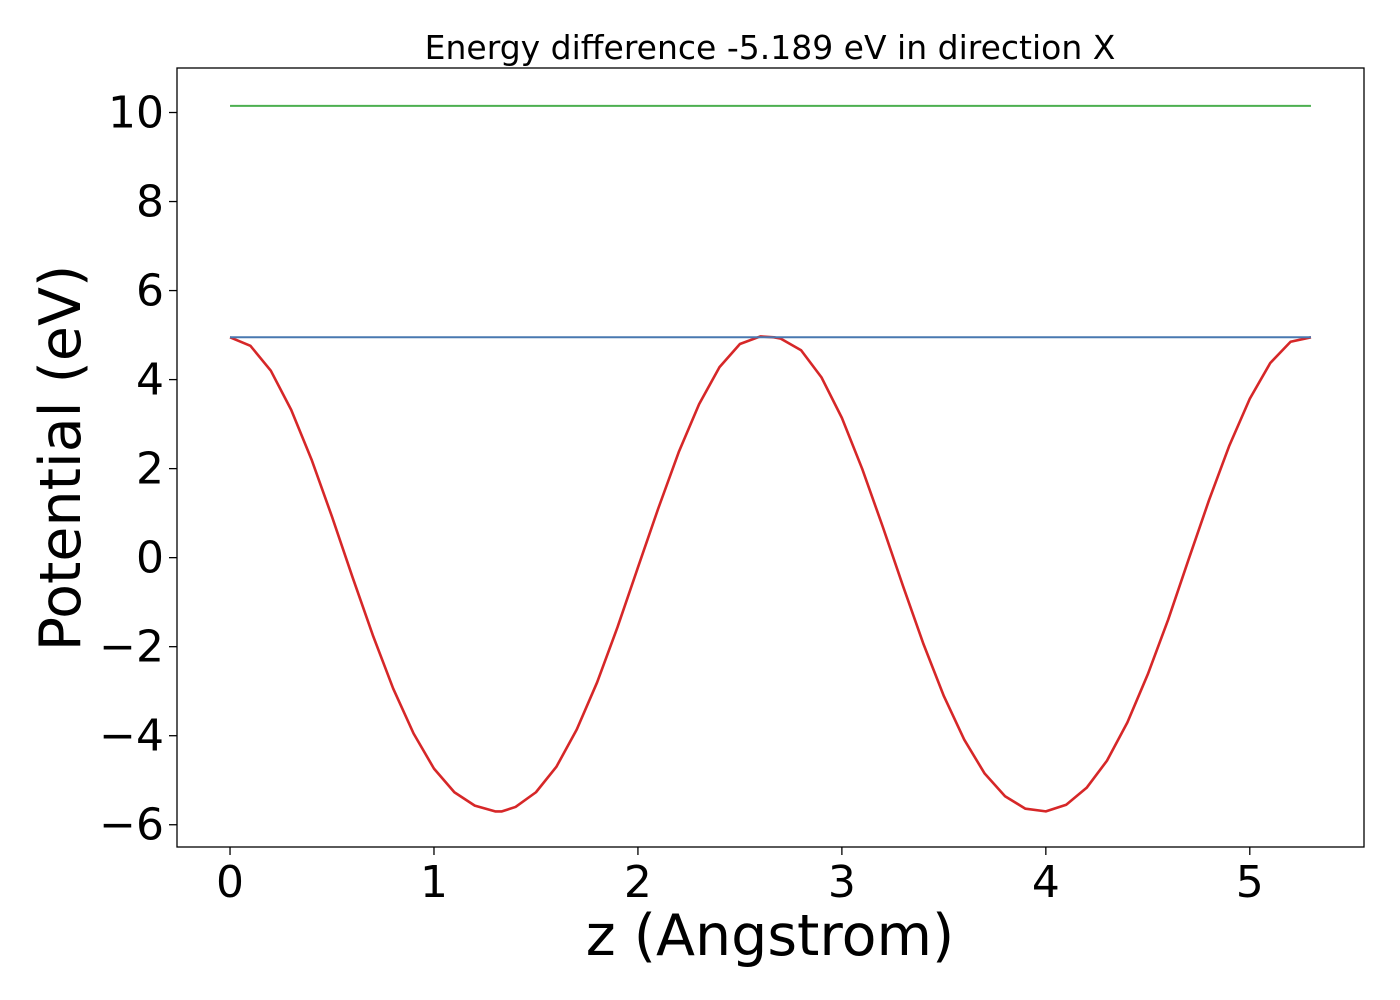  What do you see at coordinates (638, 882) in the screenshot?
I see `x-tick-label: 2` at bounding box center [638, 882].